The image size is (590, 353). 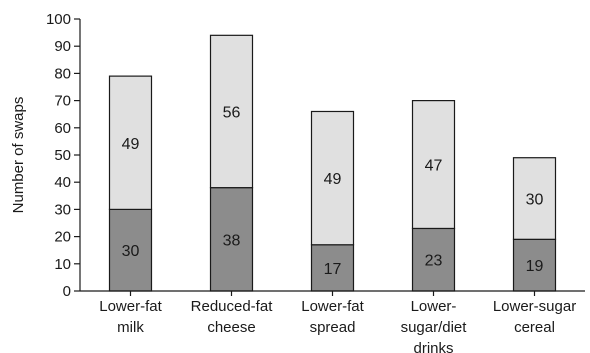 What do you see at coordinates (62, 237) in the screenshot?
I see `y-tick-label: 20` at bounding box center [62, 237].